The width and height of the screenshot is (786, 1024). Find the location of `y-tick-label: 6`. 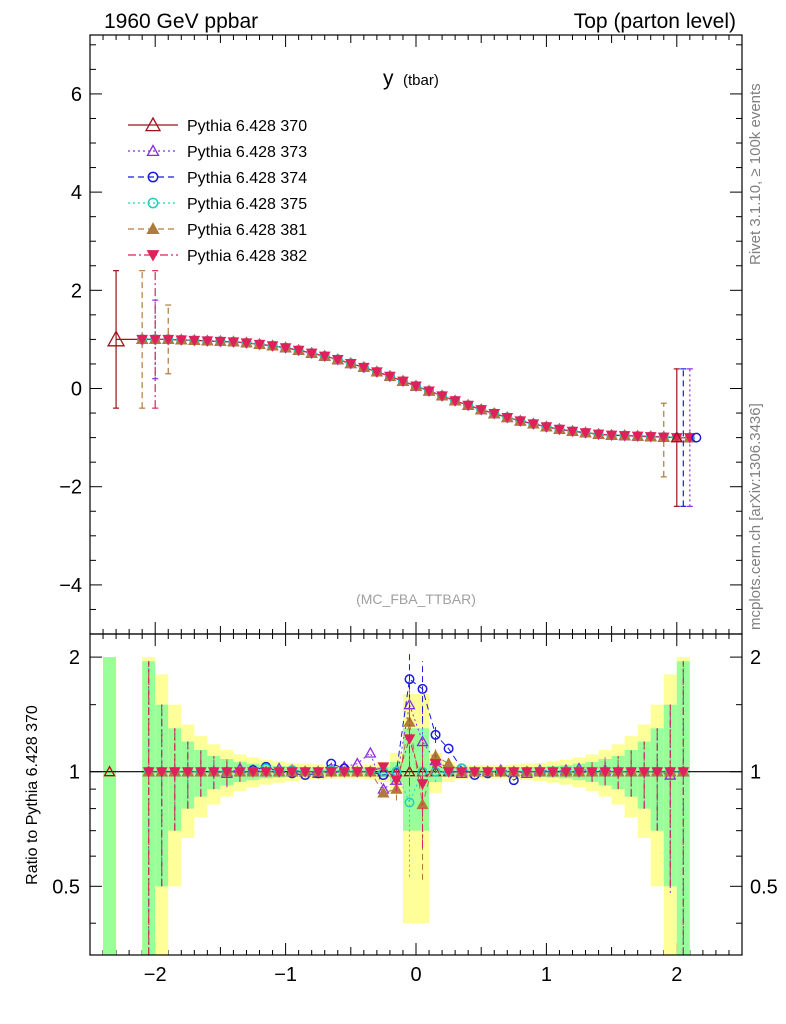

y-tick-label: 6 is located at coordinates (76, 95).